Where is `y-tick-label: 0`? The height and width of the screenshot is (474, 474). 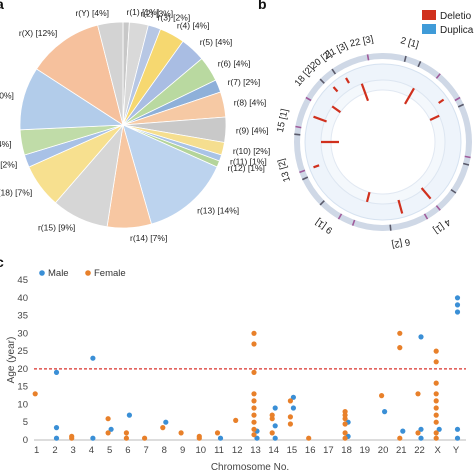
y-tick-label: 0 is located at coordinates (25, 440).